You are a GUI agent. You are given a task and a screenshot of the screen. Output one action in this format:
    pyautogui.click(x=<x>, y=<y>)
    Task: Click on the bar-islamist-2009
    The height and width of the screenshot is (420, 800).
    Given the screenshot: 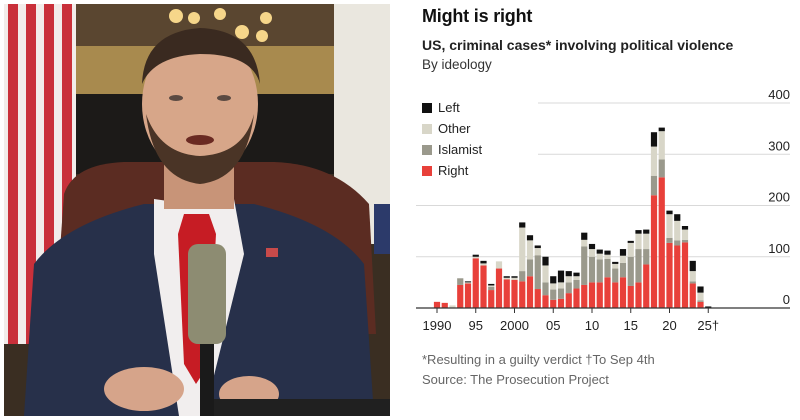 What is the action you would take?
    pyautogui.click(x=584, y=265)
    